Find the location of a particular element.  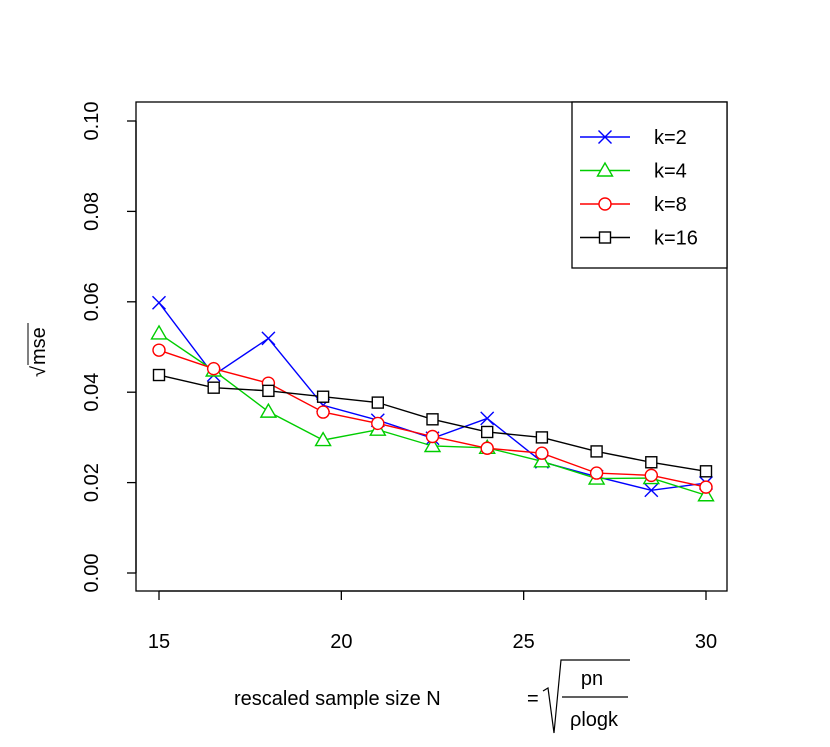

y-tick-label: 0.08 is located at coordinates (92, 211).